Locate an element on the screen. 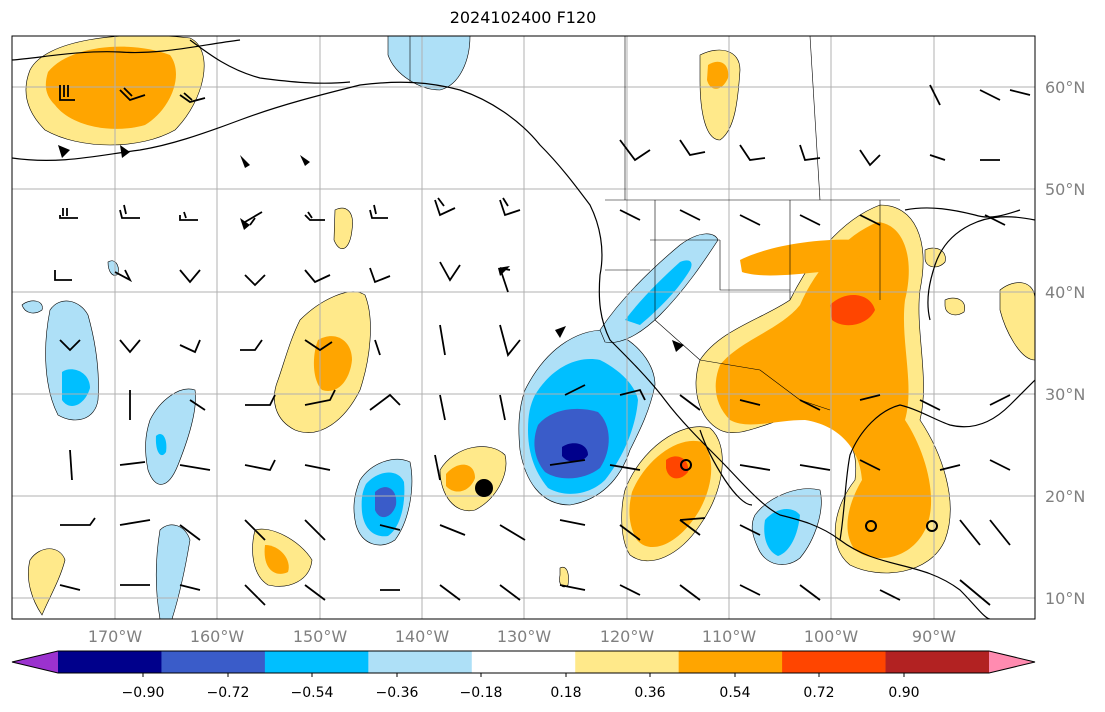  colorbar-tick-label: −0.36 is located at coordinates (397, 693).